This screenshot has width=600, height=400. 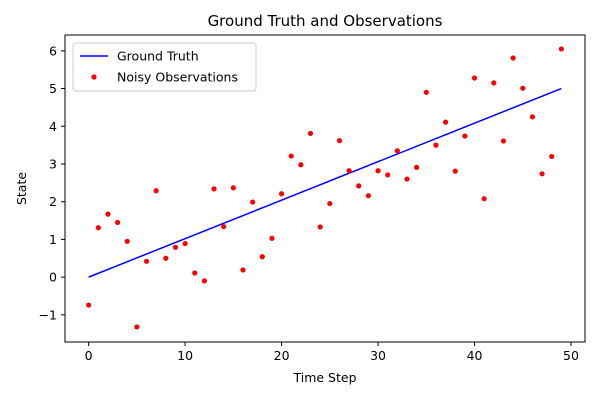 I want to click on x-tick-label: 30, so click(x=378, y=355).